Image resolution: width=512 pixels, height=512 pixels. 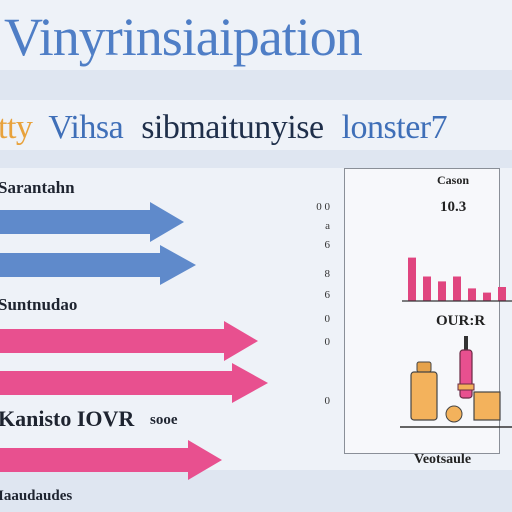 I want to click on row-label-2: Suntnudao, so click(x=39, y=304).